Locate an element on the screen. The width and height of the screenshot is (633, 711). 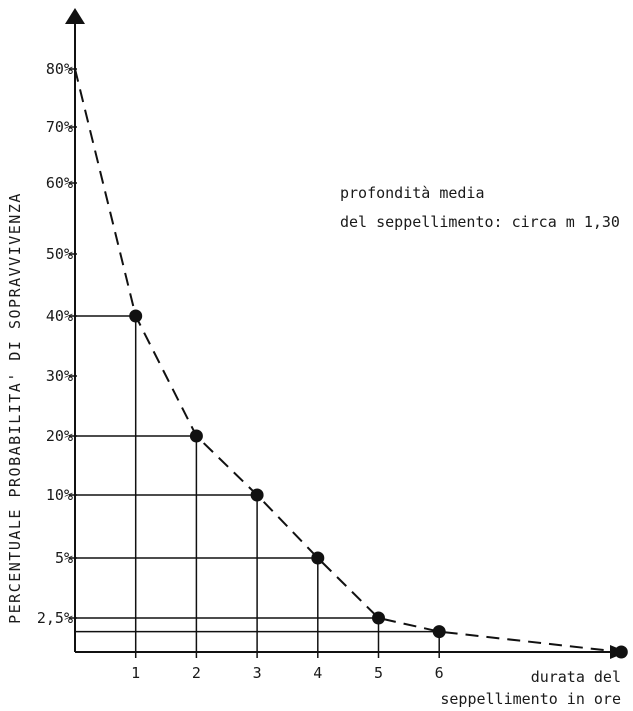
annotation-line-1: profondità media is located at coordinates (412, 193).